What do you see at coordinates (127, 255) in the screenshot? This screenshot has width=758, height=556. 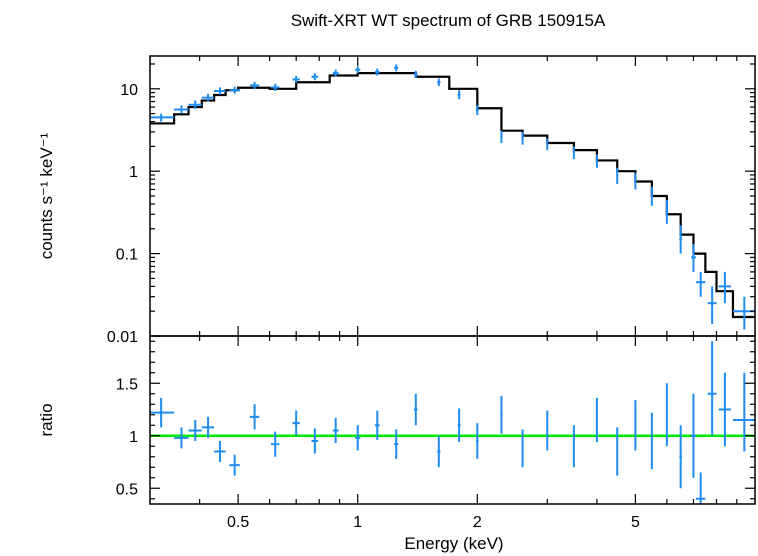 I see `spectrum-y-tick-label: 0.1` at bounding box center [127, 255].